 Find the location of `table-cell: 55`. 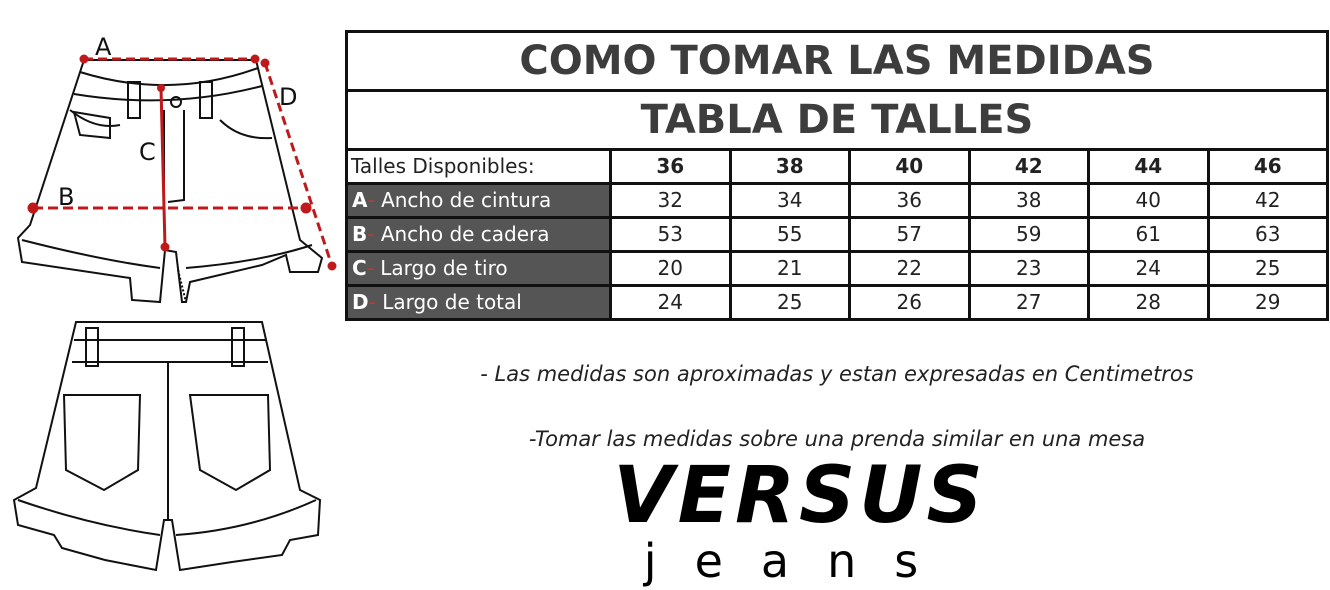

table-cell: 55 is located at coordinates (789, 234).